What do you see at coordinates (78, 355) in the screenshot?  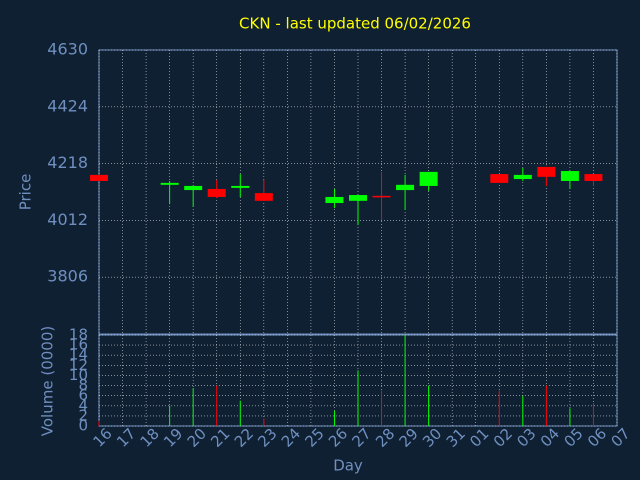 I see `volume-tick-label: 14` at bounding box center [78, 355].